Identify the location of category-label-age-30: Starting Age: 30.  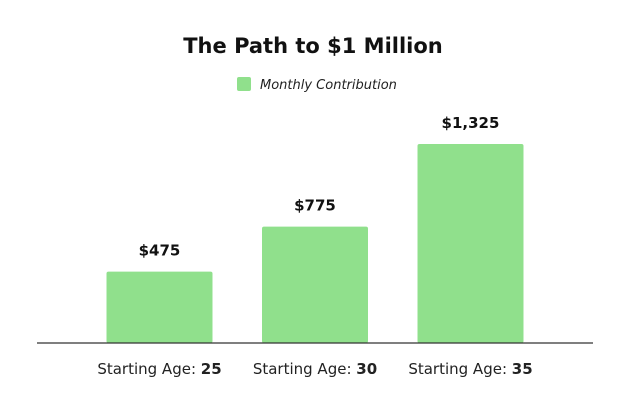
(315, 369).